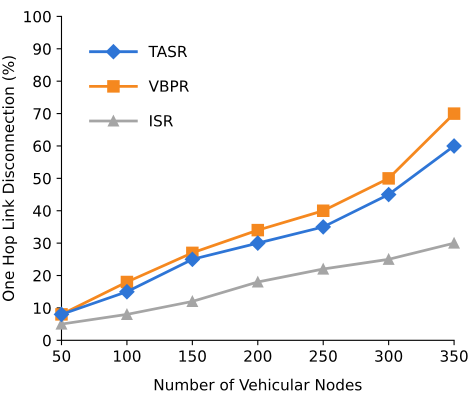 Image resolution: width=473 pixels, height=410 pixels. What do you see at coordinates (42, 308) in the screenshot?
I see `y-tick-label: 10` at bounding box center [42, 308].